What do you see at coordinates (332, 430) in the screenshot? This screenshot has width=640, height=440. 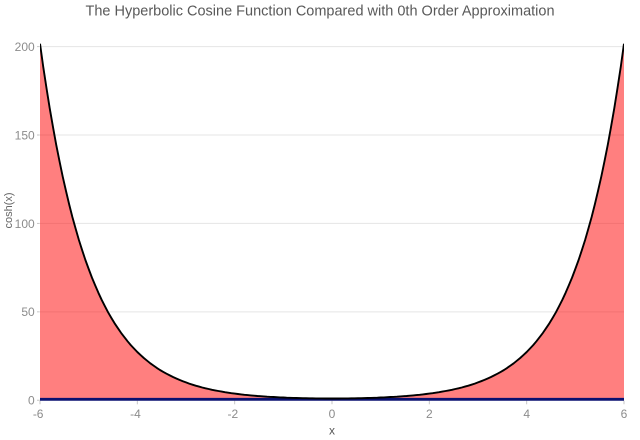 I see `svg-text: x` at bounding box center [332, 430].